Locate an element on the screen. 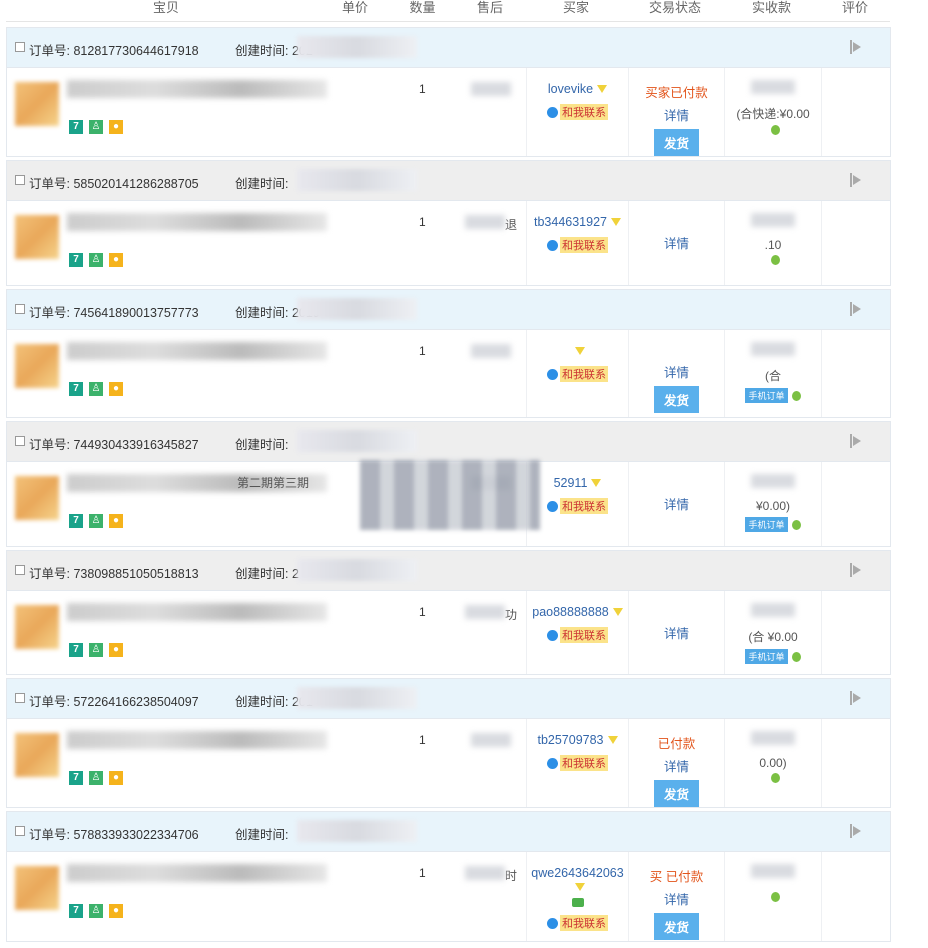  product-text: 第二期第三期 is located at coordinates (273, 483).